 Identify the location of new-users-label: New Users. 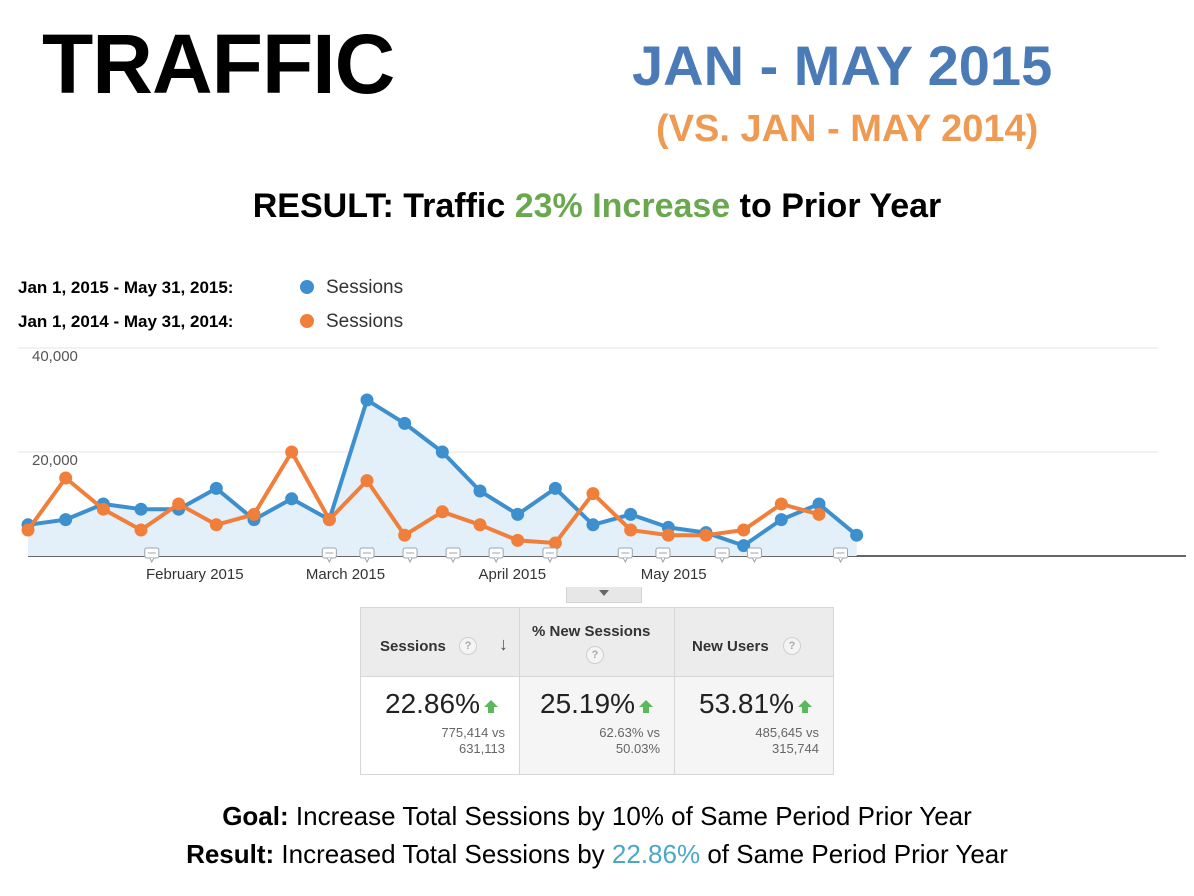
(730, 646).